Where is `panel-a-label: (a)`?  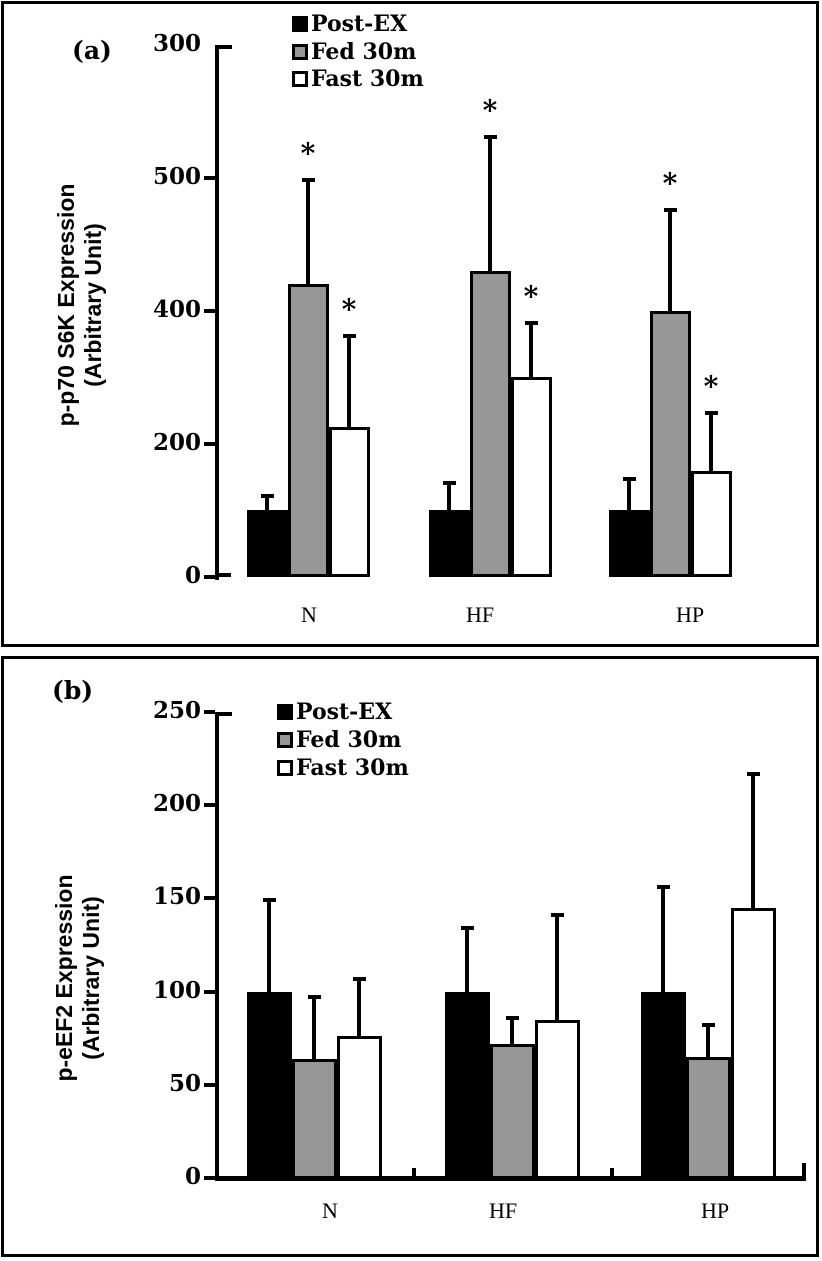
panel-a-label: (a) is located at coordinates (92, 50).